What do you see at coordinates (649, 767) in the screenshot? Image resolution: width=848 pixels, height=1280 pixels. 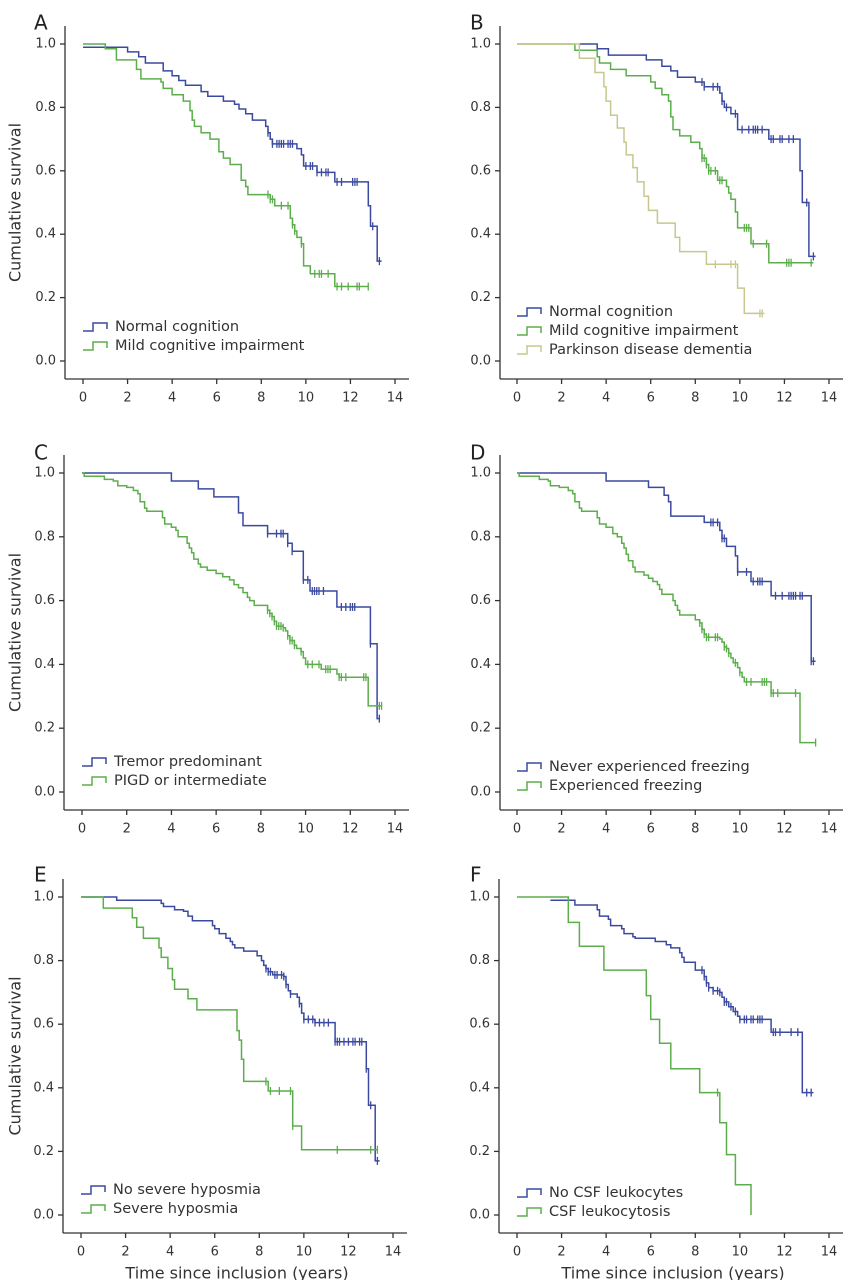 I see `legend-label: Never experienced freezing` at bounding box center [649, 767].